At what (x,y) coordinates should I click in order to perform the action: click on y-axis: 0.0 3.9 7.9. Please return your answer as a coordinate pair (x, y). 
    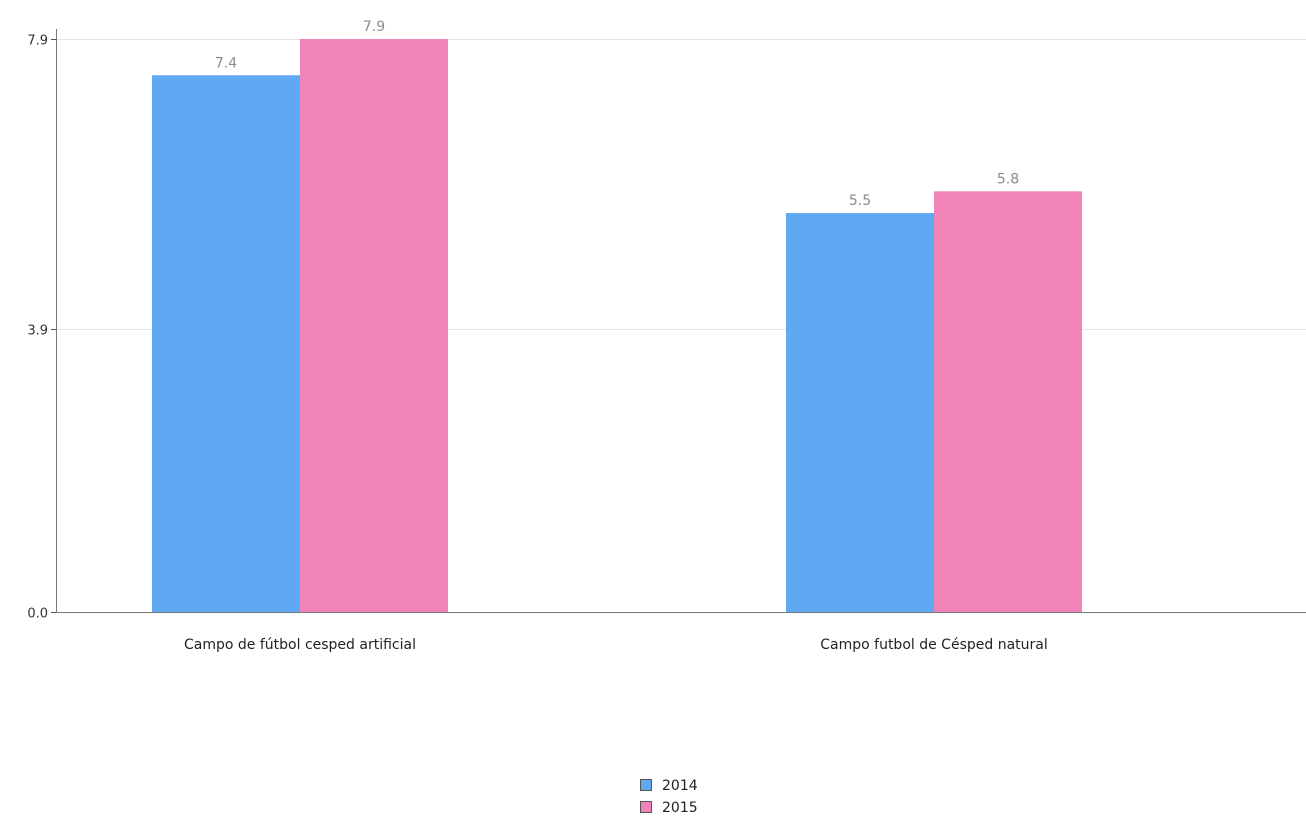
    Looking at the image, I should click on (42, 325).